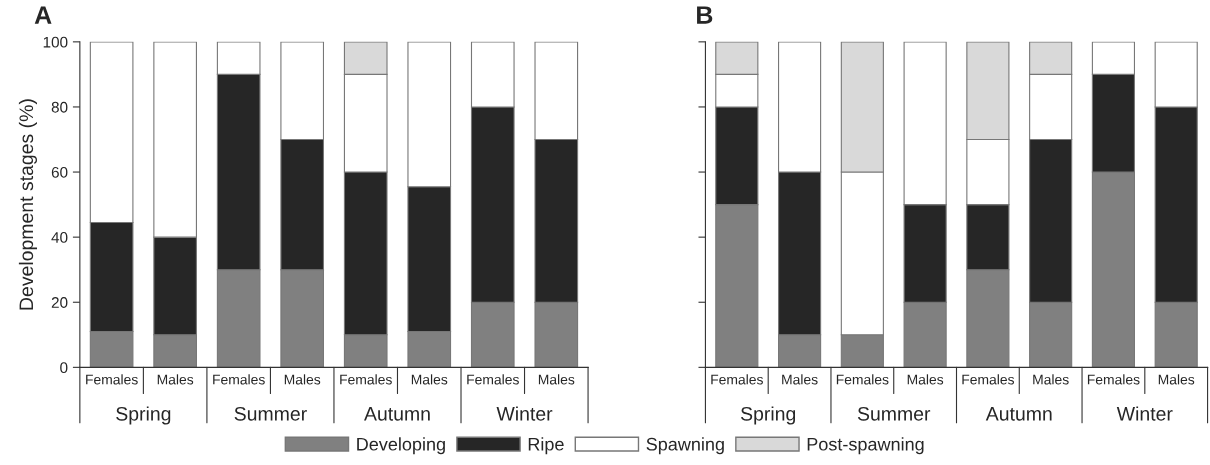  I want to click on chart-title: B, so click(705, 15).